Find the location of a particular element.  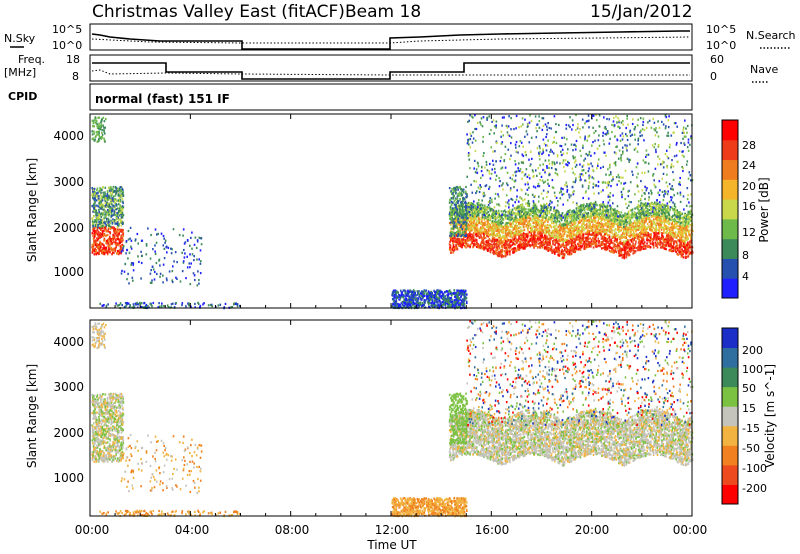

nsearch-label: N.Search is located at coordinates (771, 35).